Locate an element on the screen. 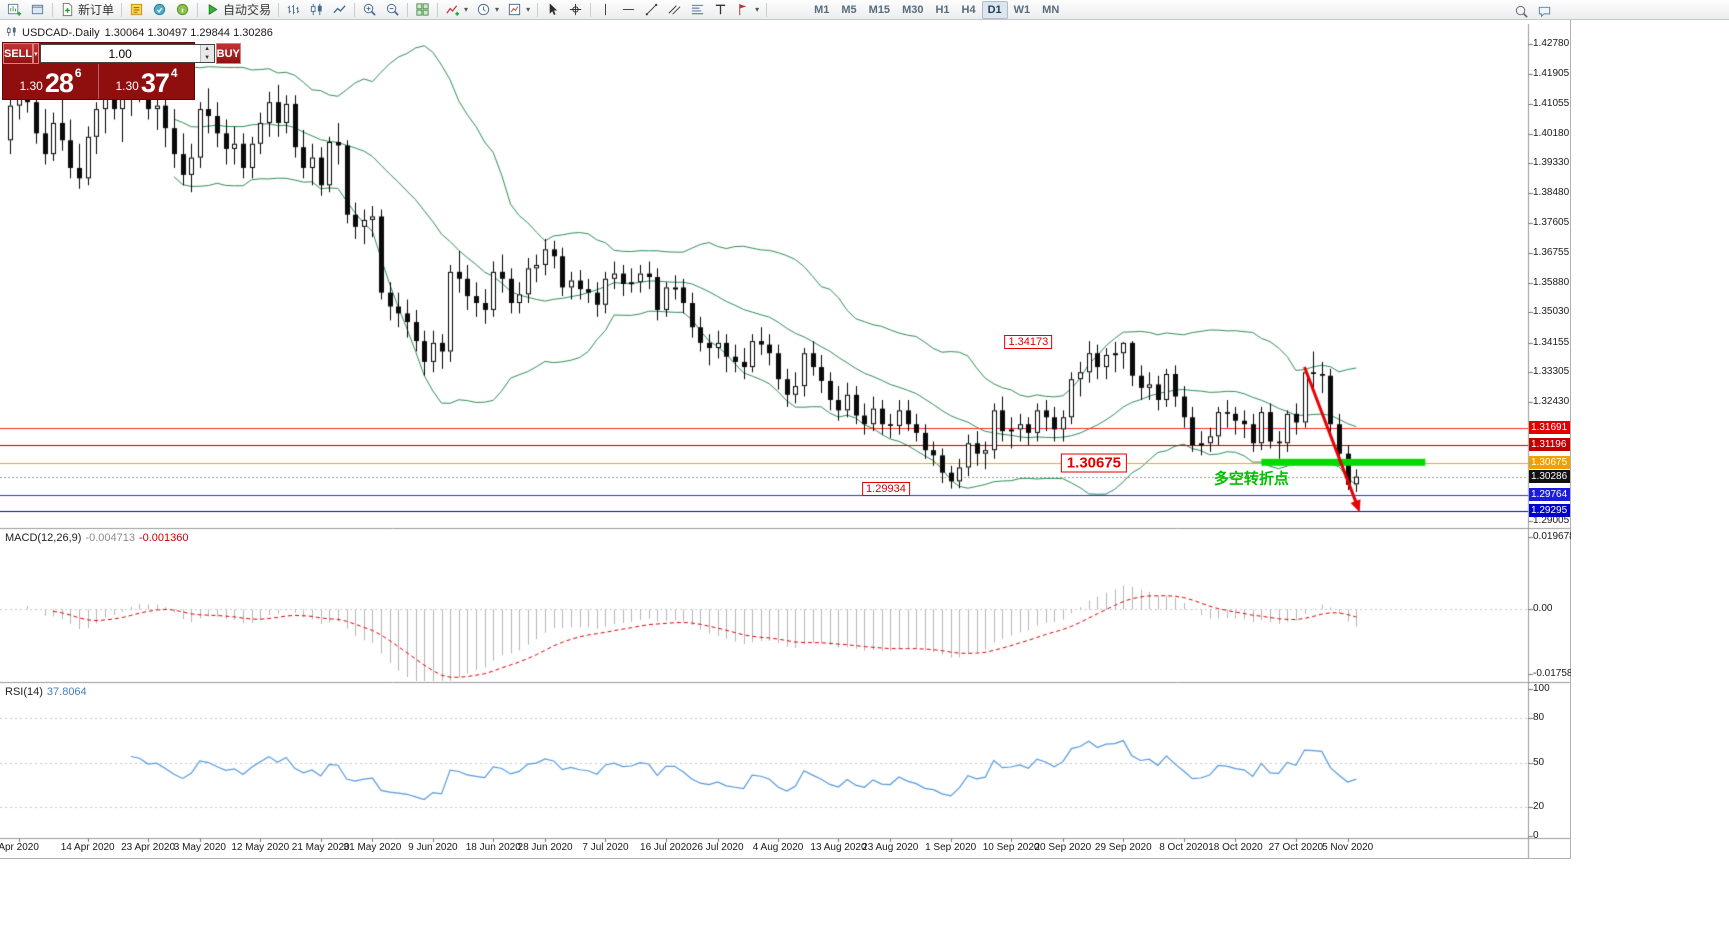 The image size is (1729, 947). zoom-out-icon is located at coordinates (392, 10).